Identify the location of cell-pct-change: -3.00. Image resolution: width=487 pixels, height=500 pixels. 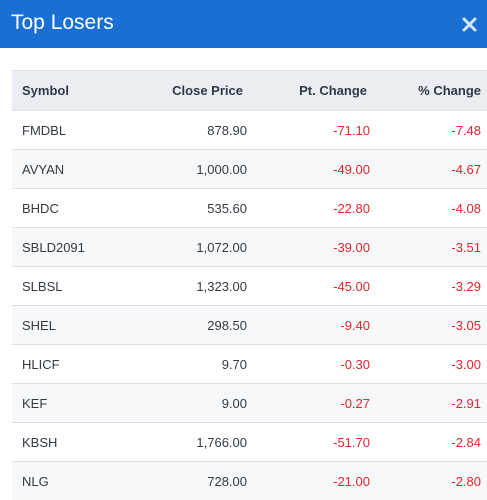
(428, 364).